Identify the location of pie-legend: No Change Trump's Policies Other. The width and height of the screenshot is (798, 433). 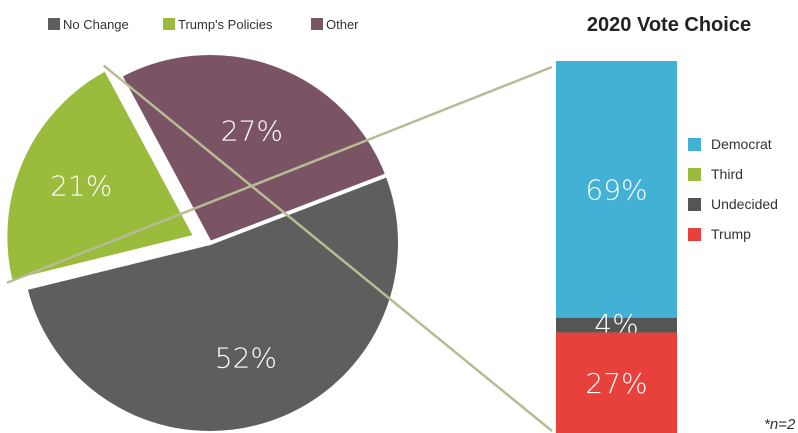
(203, 24).